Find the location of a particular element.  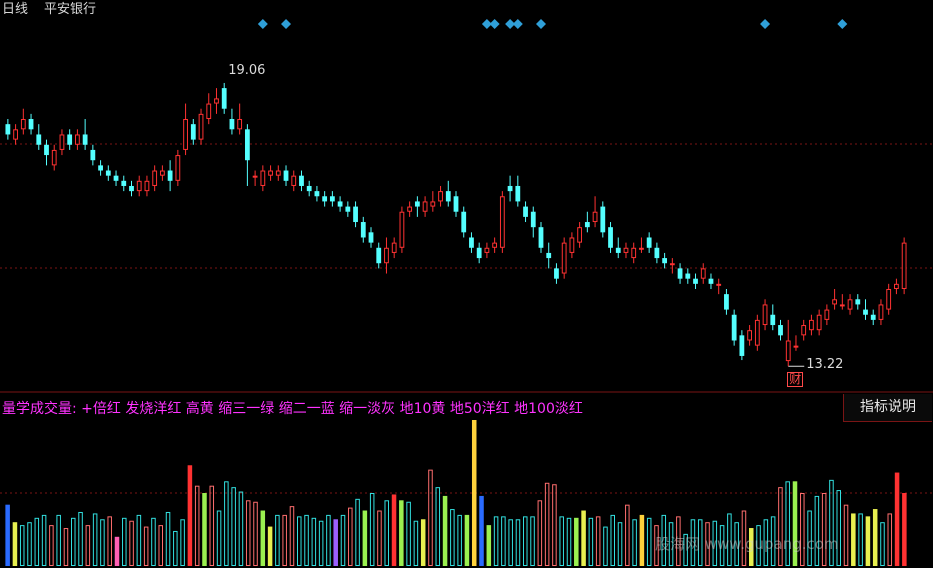

indicator-explain-button: 指标说明 is located at coordinates (887, 408).